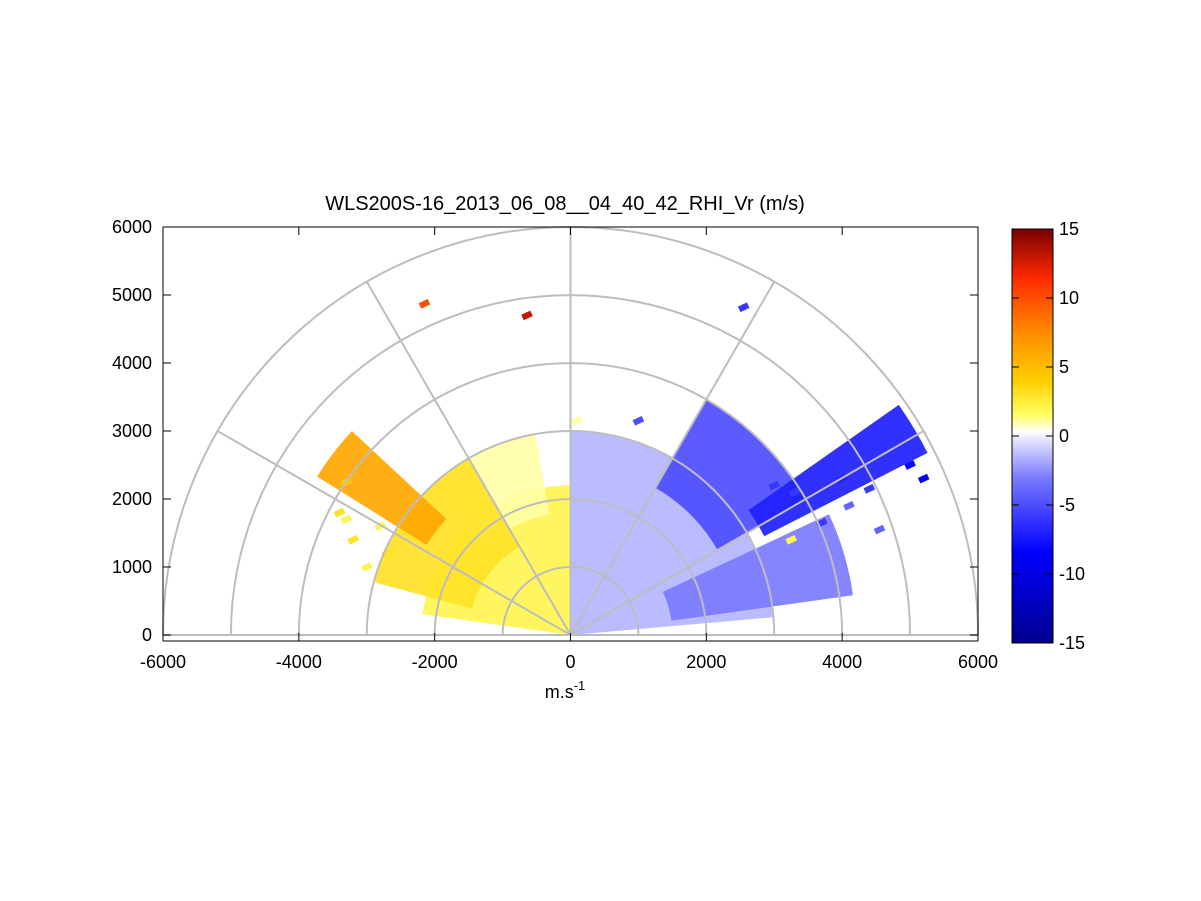  Describe the element at coordinates (299, 662) in the screenshot. I see `x-tick-label: -4000` at that location.